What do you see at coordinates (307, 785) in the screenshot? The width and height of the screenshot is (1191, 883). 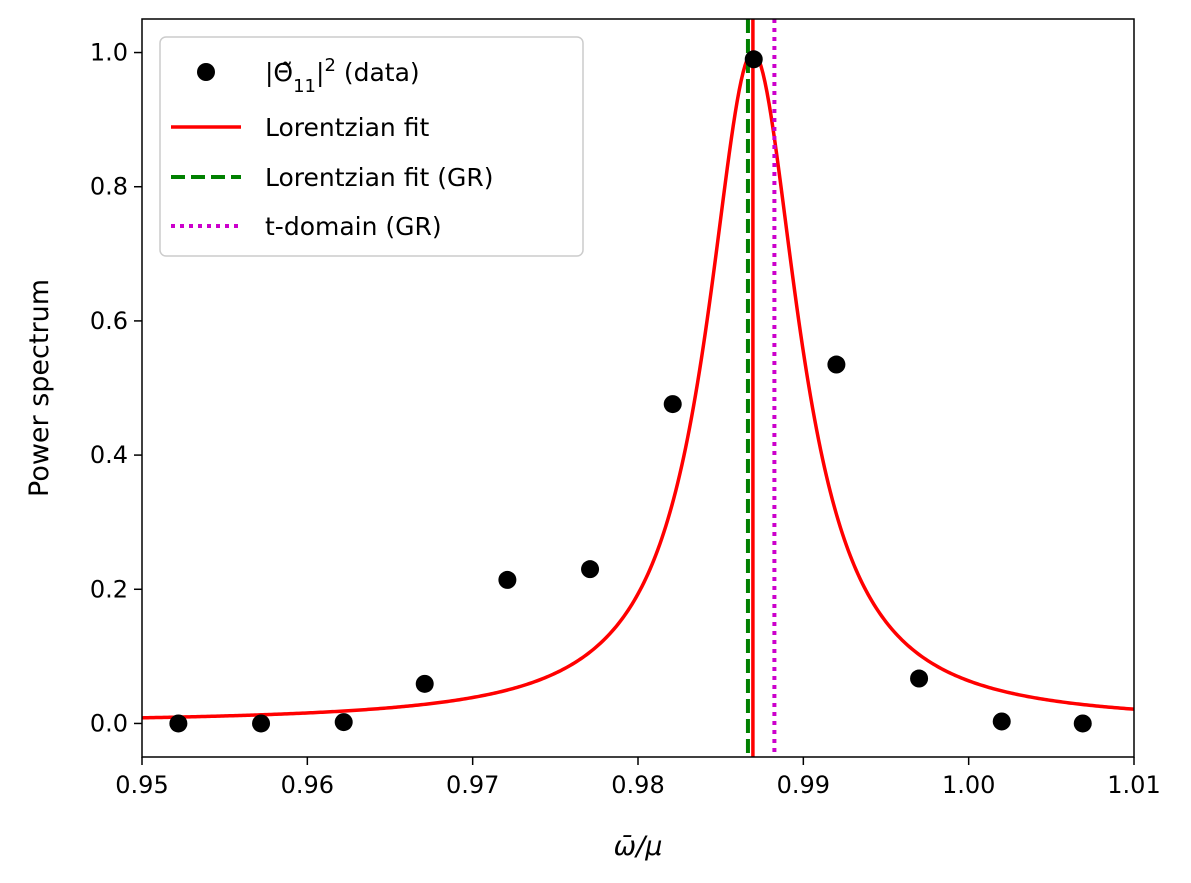 I see `x-tick-label: 0.96` at bounding box center [307, 785].